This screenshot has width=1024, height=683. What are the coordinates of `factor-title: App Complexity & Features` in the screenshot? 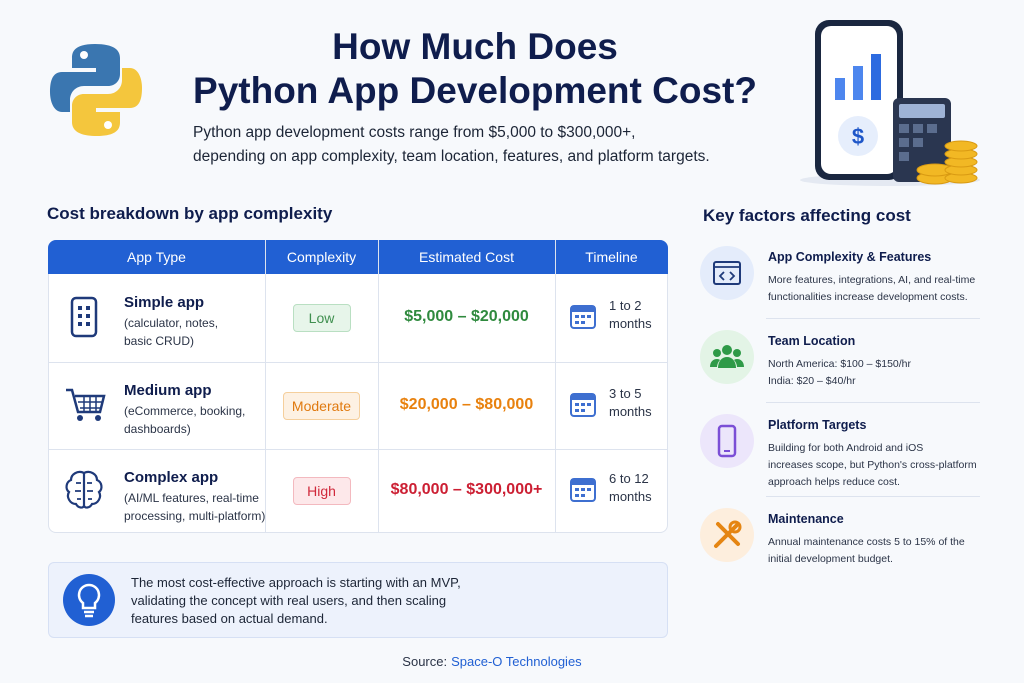 It's located at (850, 257).